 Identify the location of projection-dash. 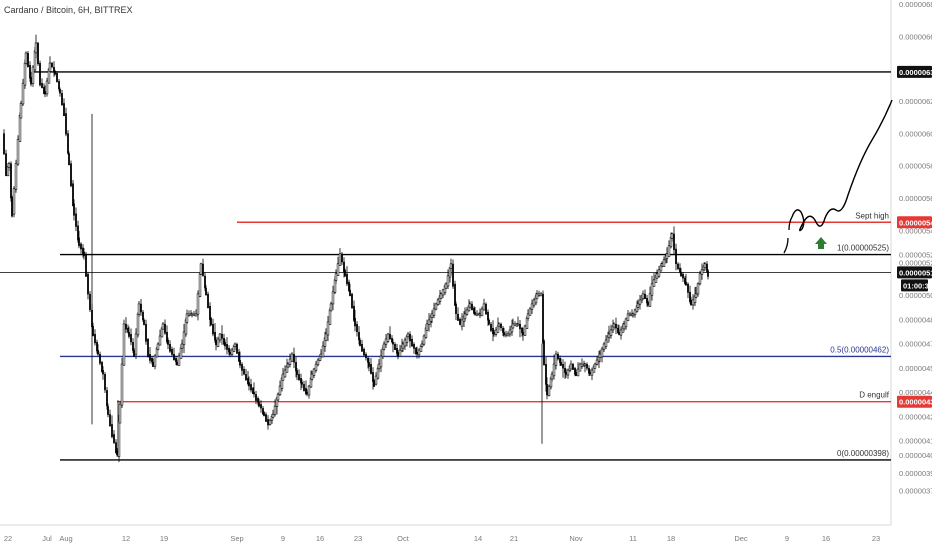
(788, 235).